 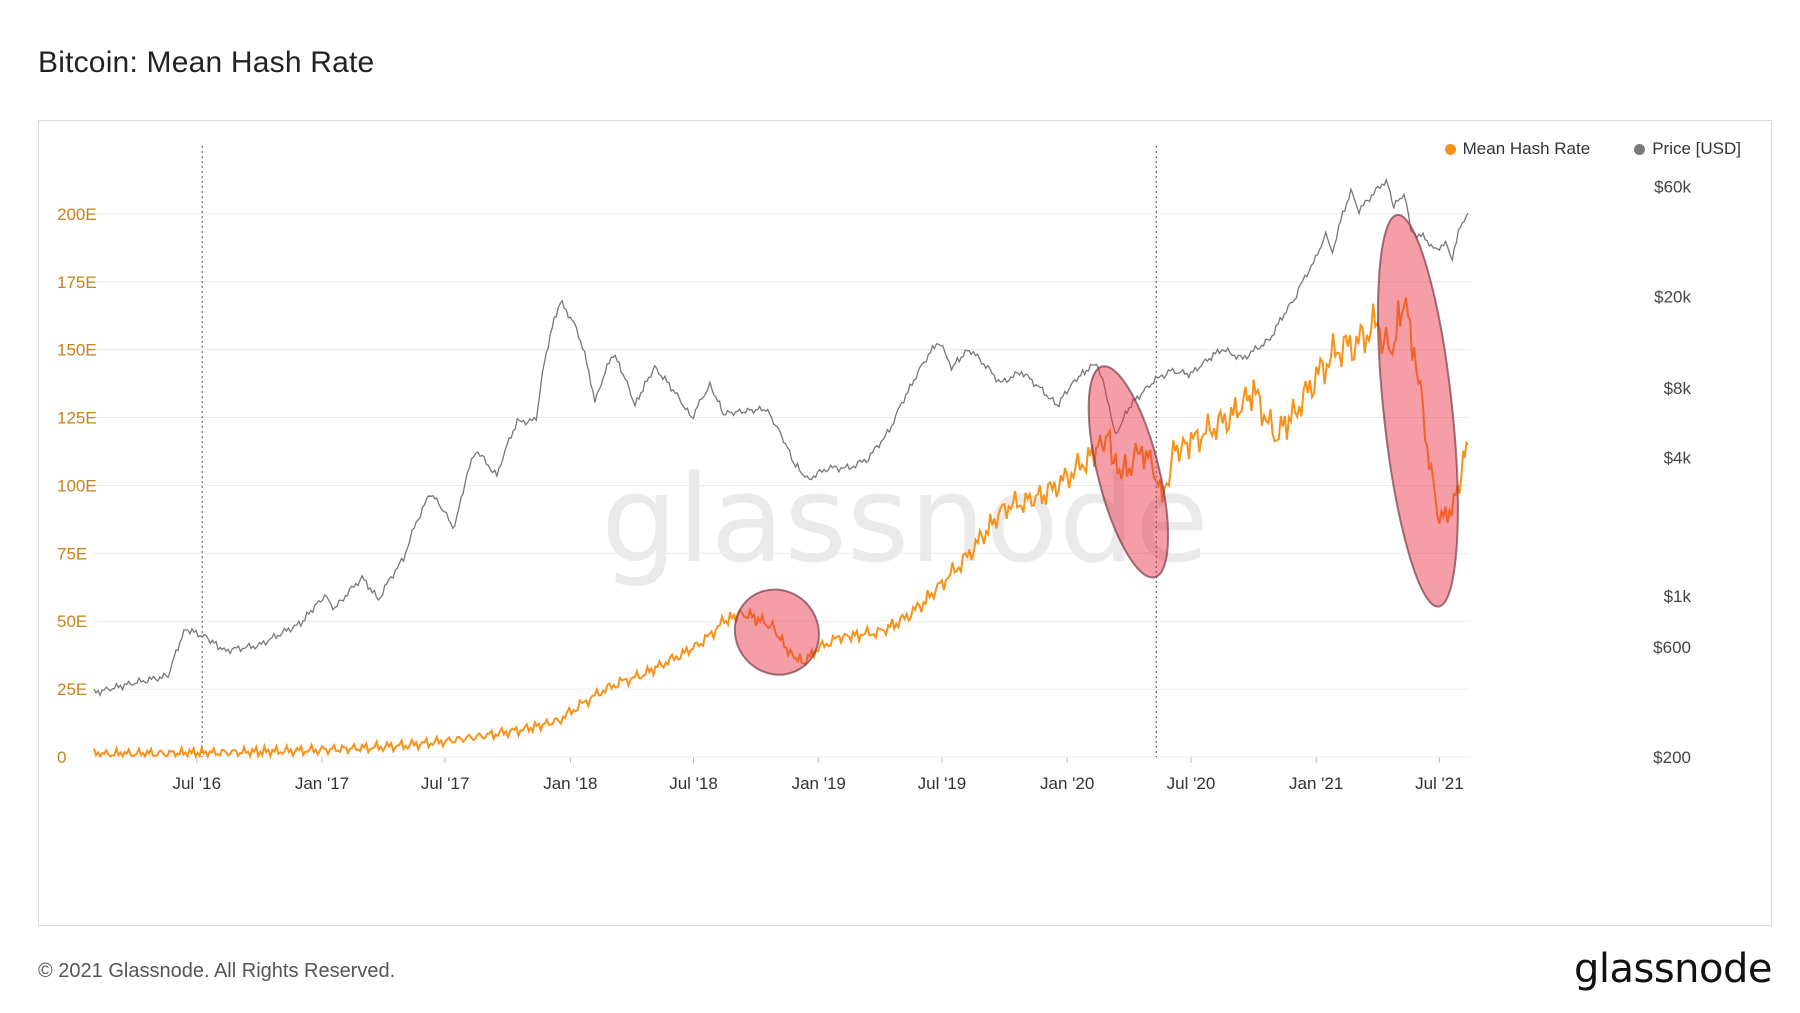 What do you see at coordinates (77, 350) in the screenshot?
I see `y-left-tick-6: 150E` at bounding box center [77, 350].